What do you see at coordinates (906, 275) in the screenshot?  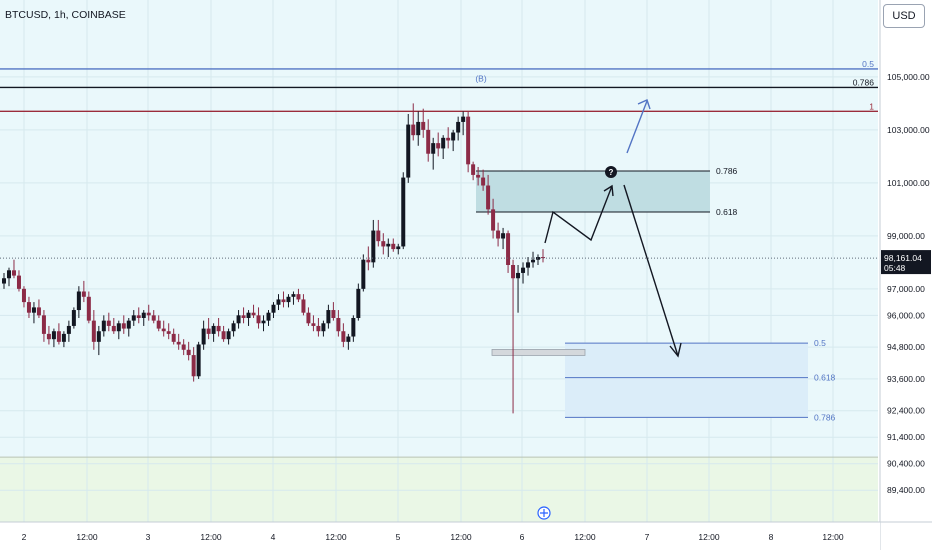 I see `price-axis-bg` at bounding box center [906, 275].